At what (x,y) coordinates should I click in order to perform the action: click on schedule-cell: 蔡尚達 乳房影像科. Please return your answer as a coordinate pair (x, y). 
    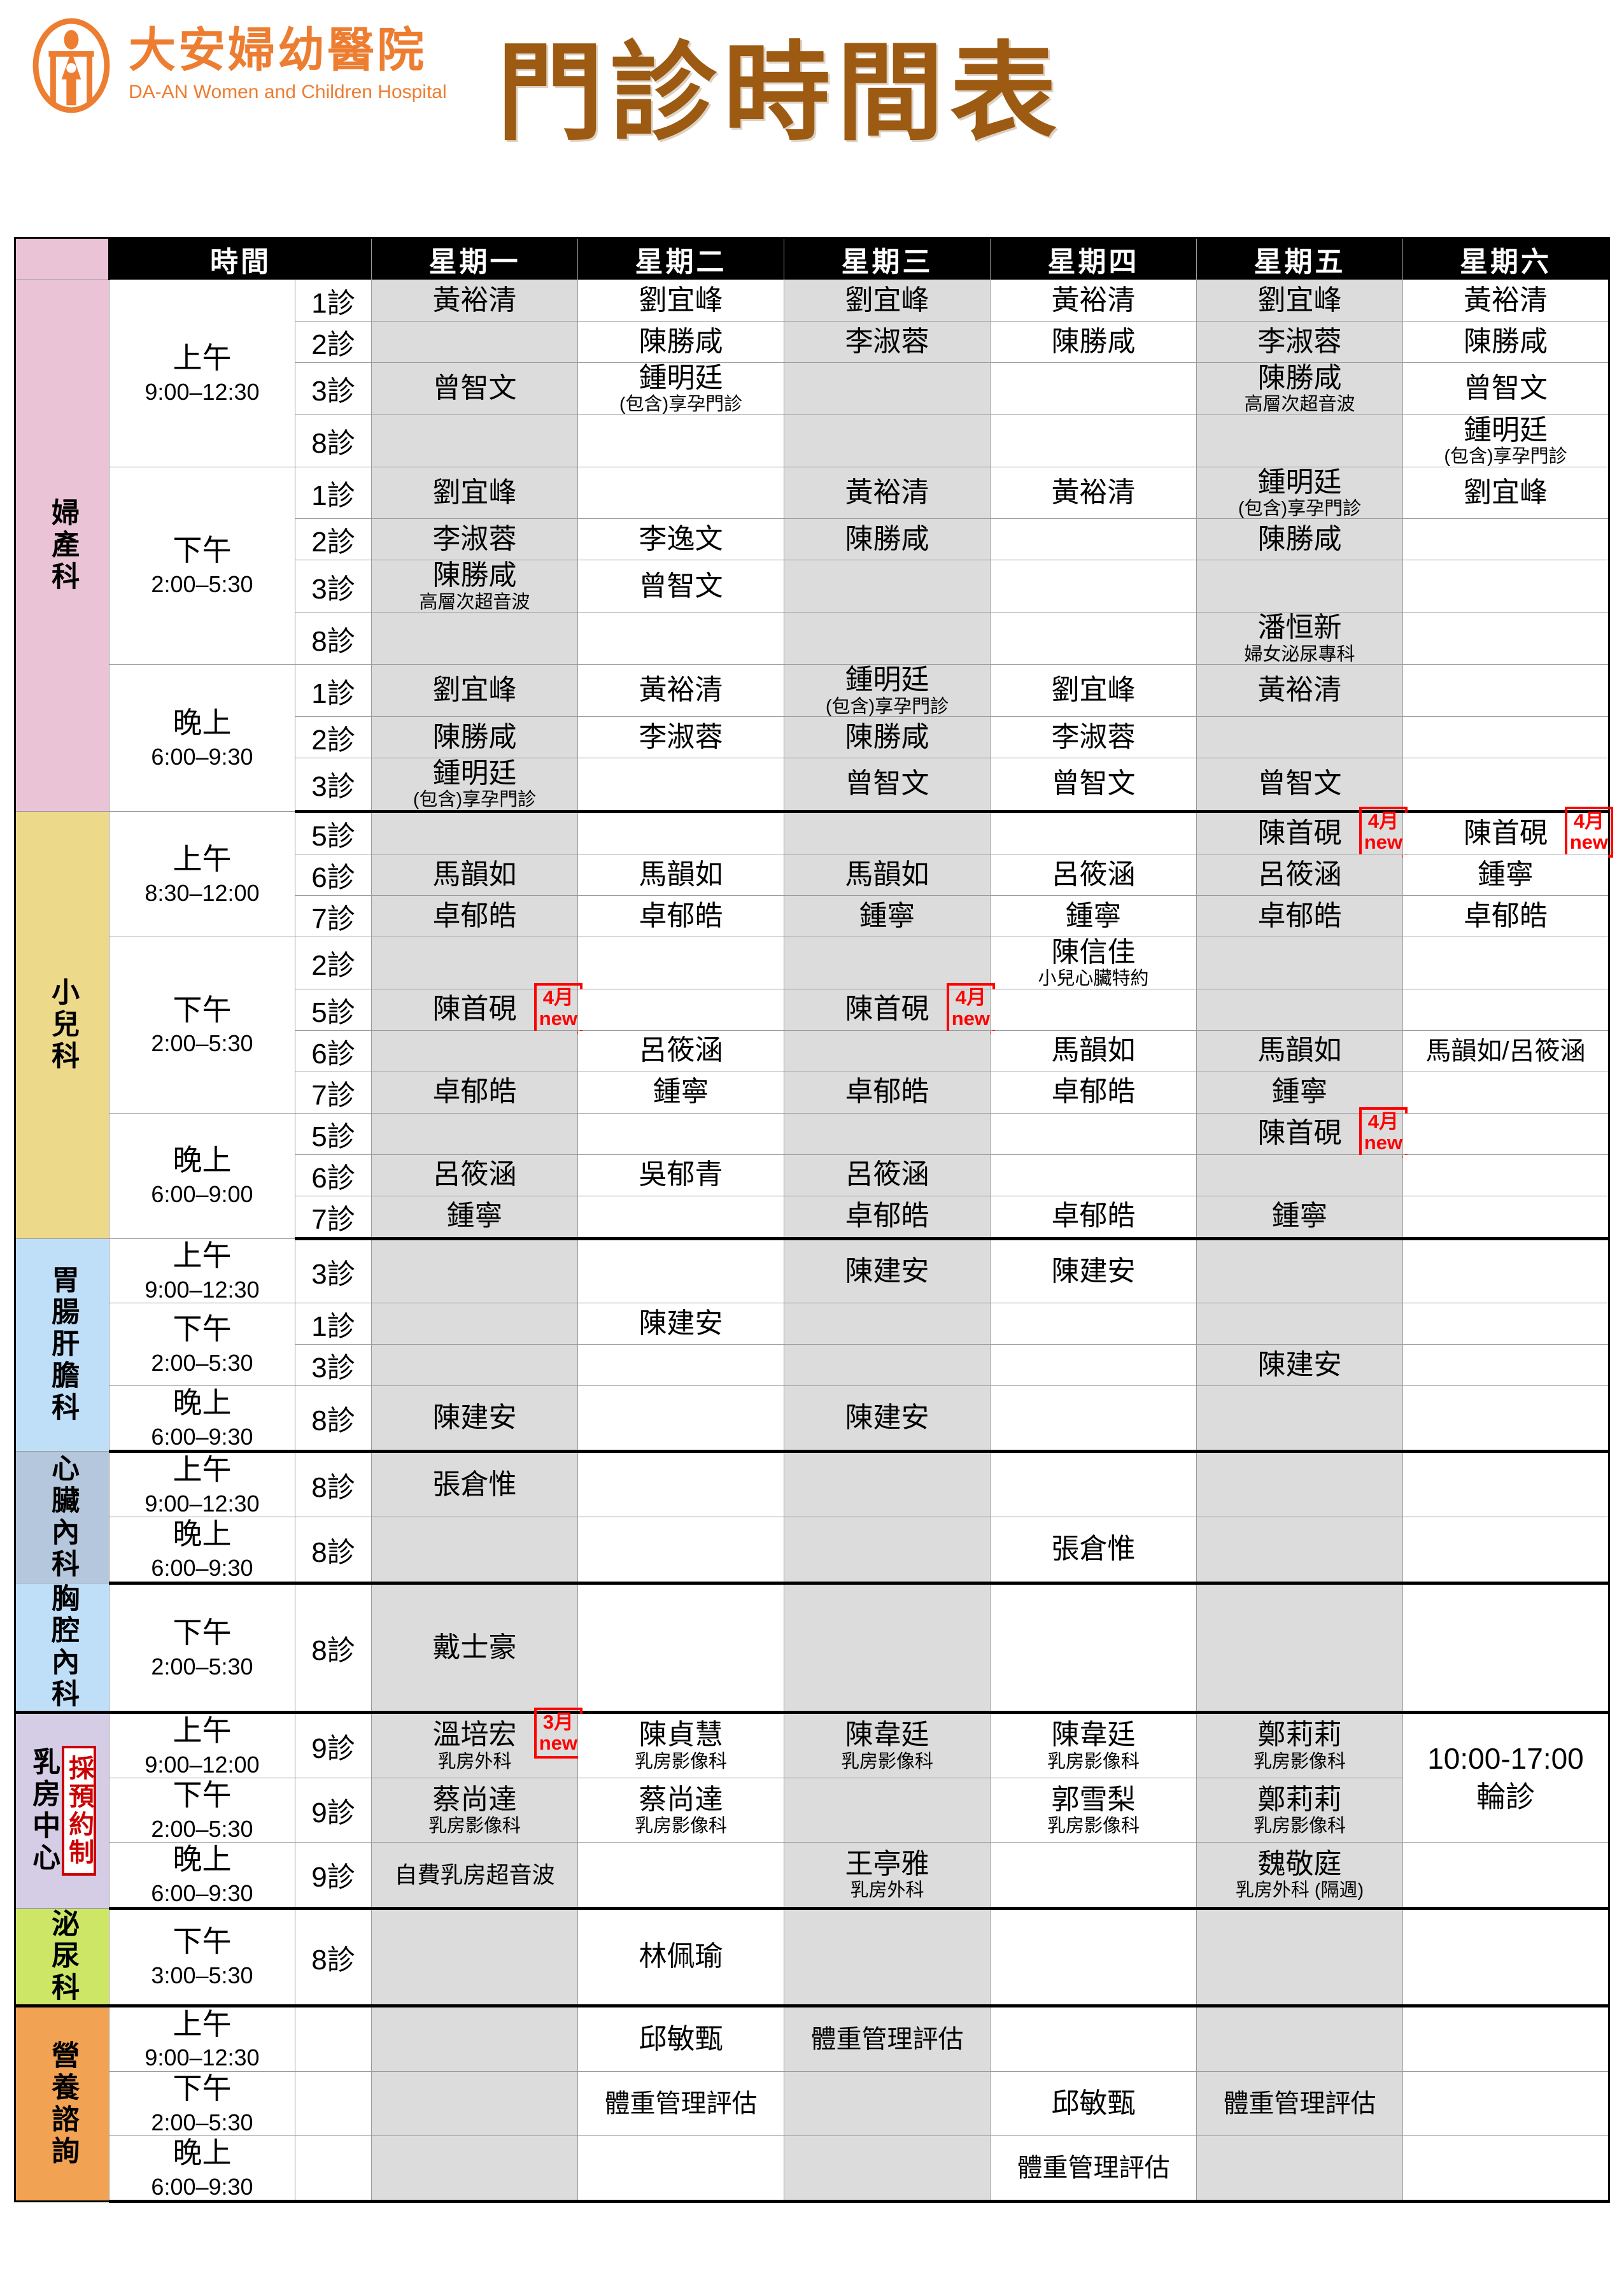
    Looking at the image, I should click on (474, 1810).